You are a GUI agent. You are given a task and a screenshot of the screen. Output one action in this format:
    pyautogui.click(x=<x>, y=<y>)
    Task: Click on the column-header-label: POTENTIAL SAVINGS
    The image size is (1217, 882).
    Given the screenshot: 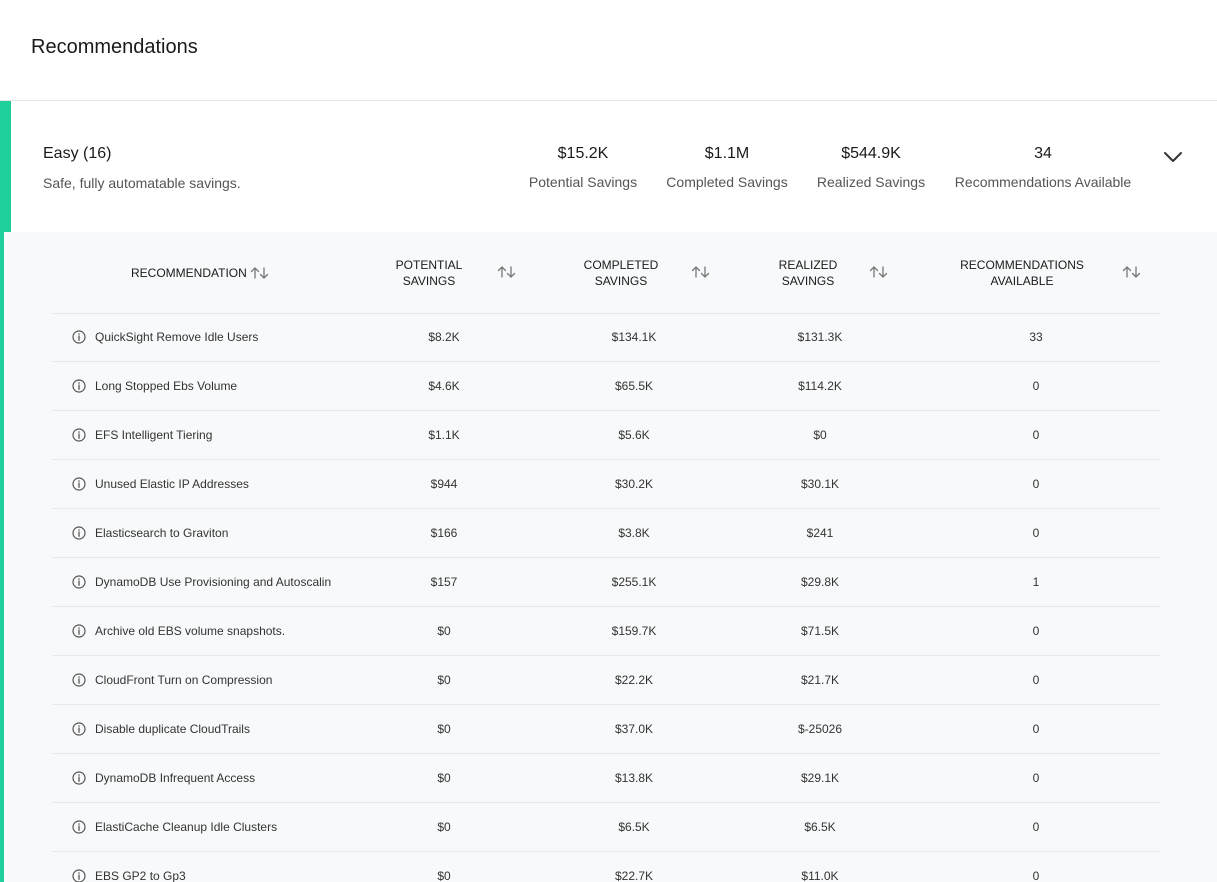 What is the action you would take?
    pyautogui.click(x=429, y=272)
    